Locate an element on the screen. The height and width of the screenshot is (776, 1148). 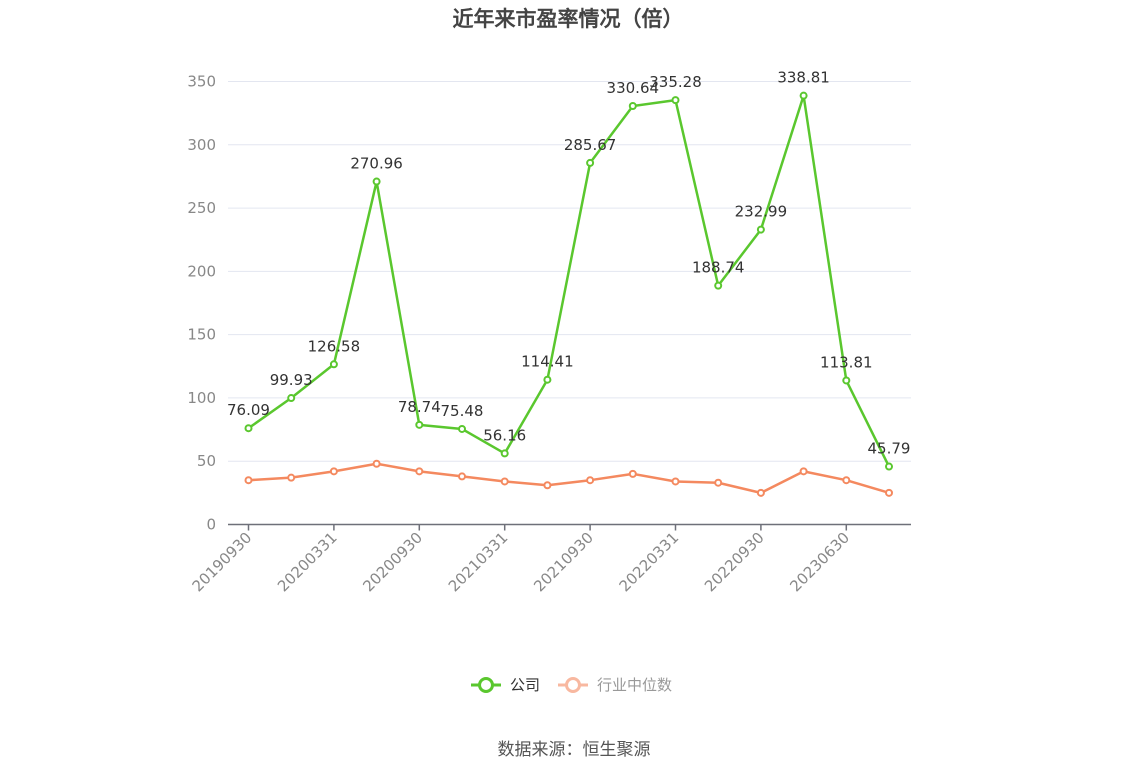
data-label: 338.81 is located at coordinates (803, 78).